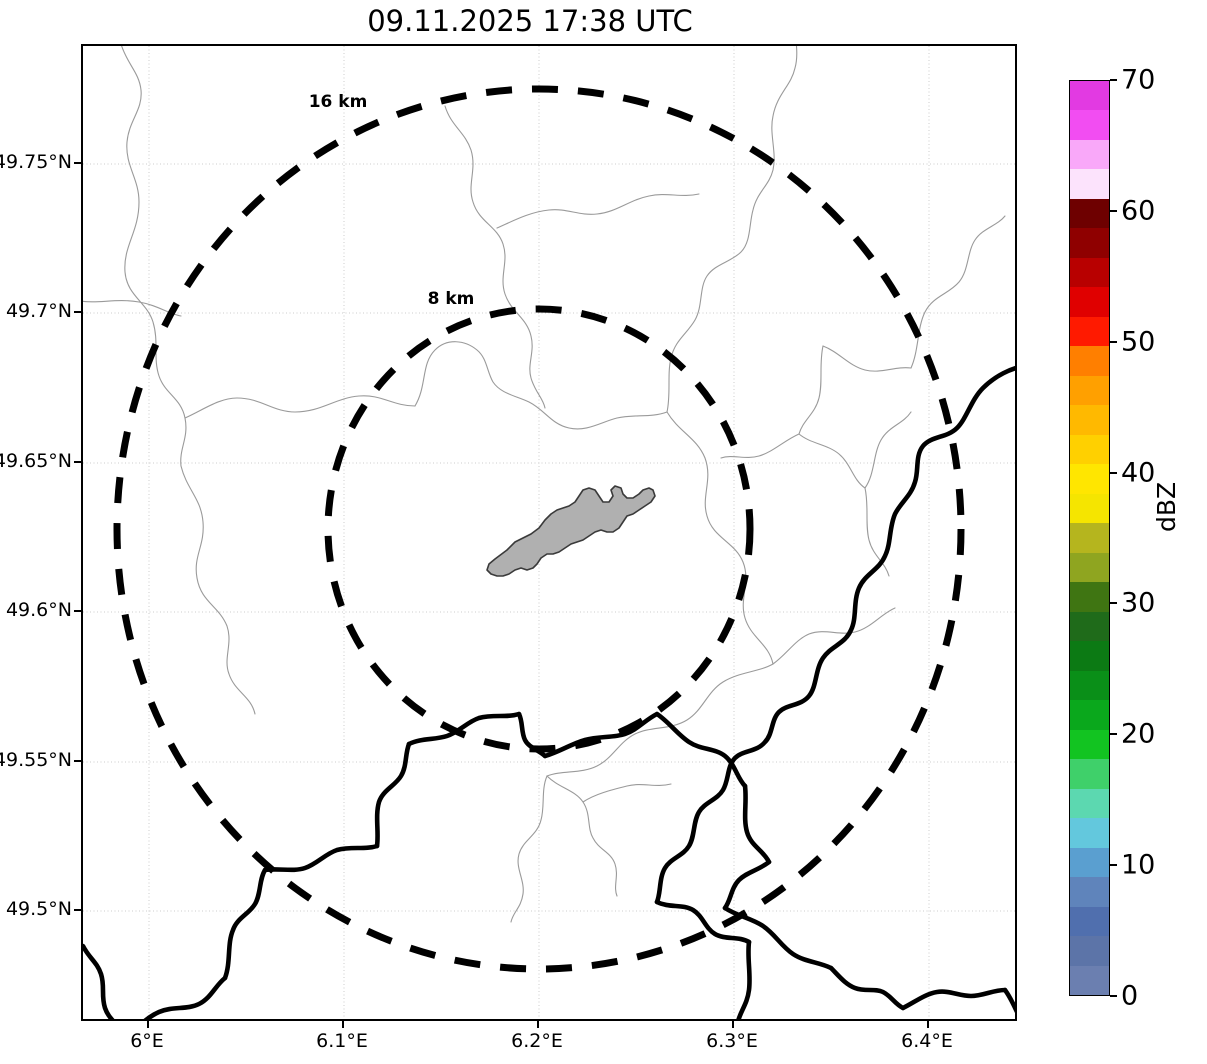 Image resolution: width=1207 pixels, height=1064 pixels. Describe the element at coordinates (732, 1041) in the screenshot. I see `x-tick-label-6-3: 6.3°E` at that location.